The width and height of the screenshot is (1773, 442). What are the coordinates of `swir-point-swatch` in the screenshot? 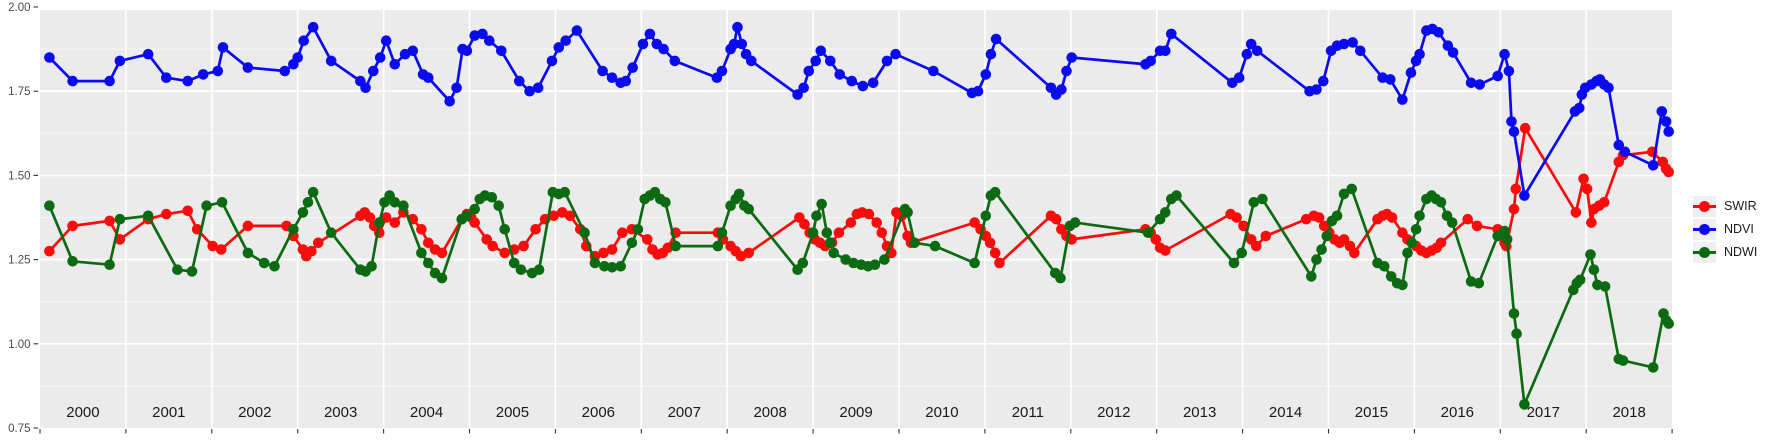 It's located at (1704, 206).